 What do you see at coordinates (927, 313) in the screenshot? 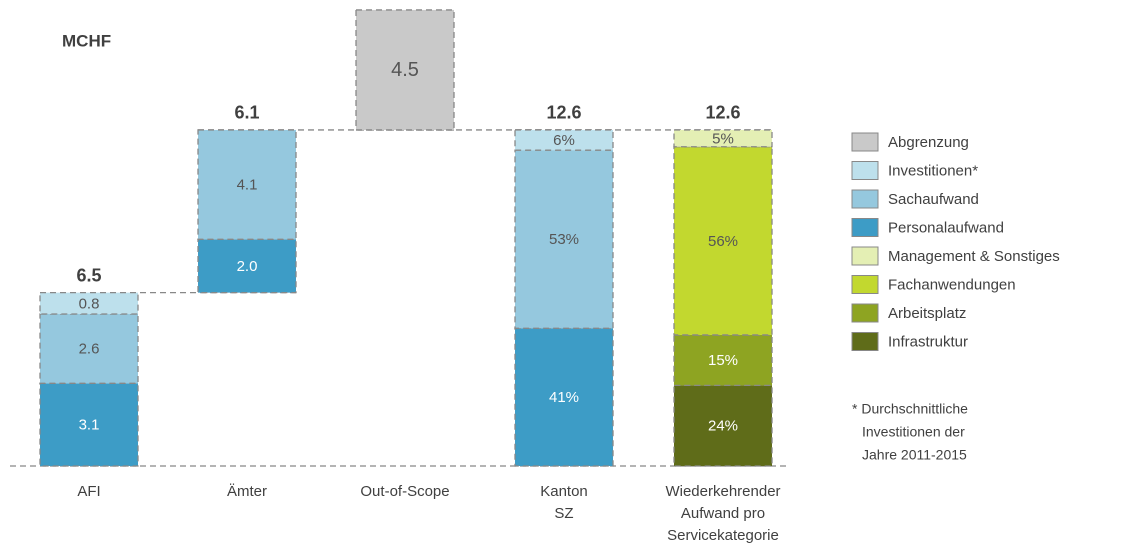
I see `legend-label: Arbeitsplatz` at bounding box center [927, 313].